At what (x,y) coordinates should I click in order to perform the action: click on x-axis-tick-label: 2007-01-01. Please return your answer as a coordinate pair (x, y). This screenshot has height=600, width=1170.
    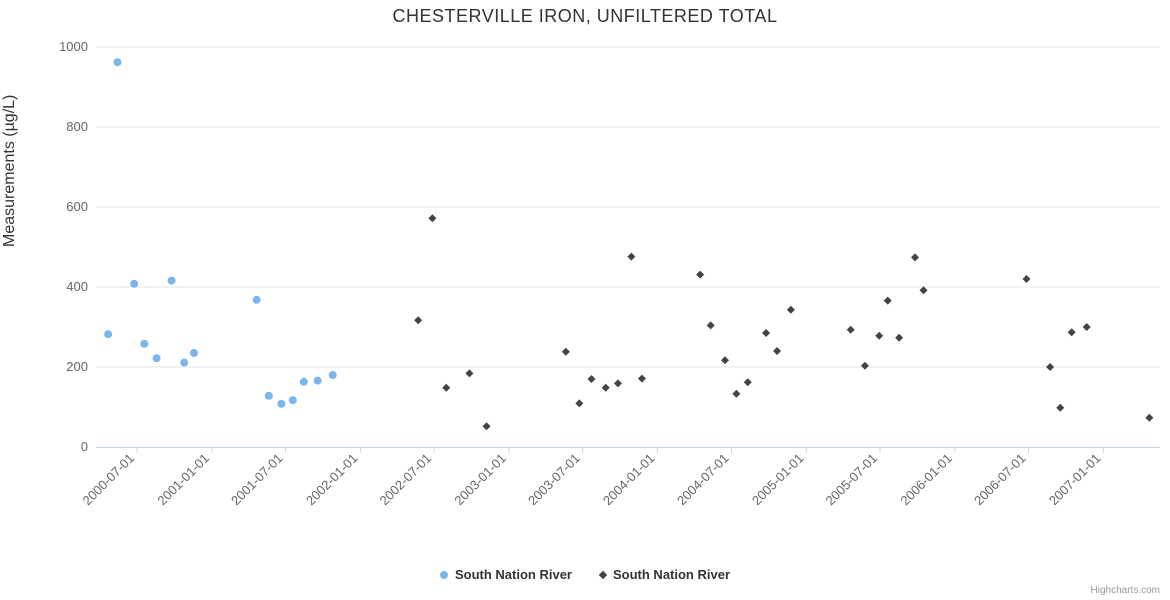
    Looking at the image, I should click on (1075, 480).